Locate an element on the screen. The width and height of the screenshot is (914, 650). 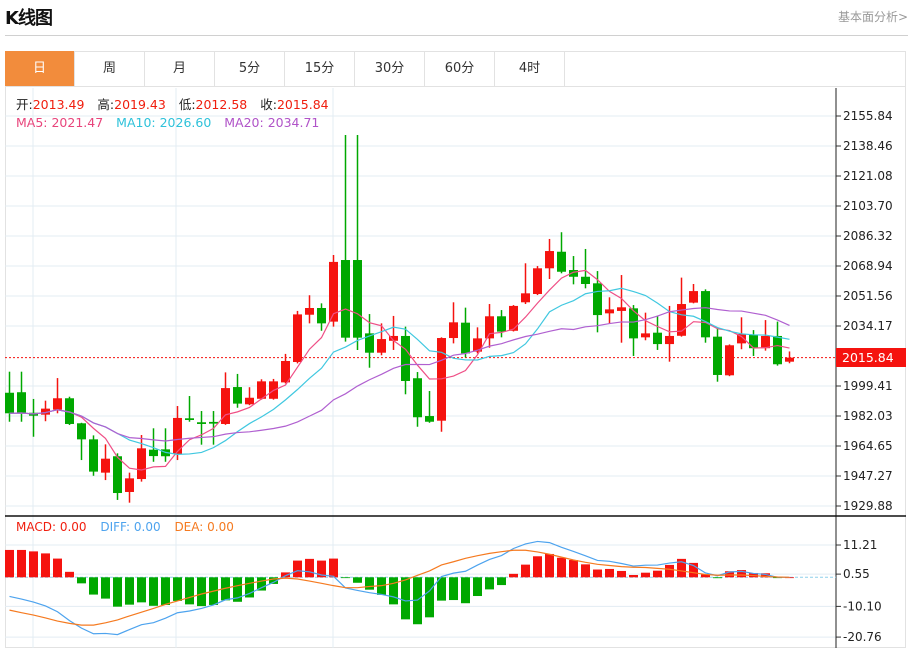
tab-60min: 60分 is located at coordinates (460, 68).